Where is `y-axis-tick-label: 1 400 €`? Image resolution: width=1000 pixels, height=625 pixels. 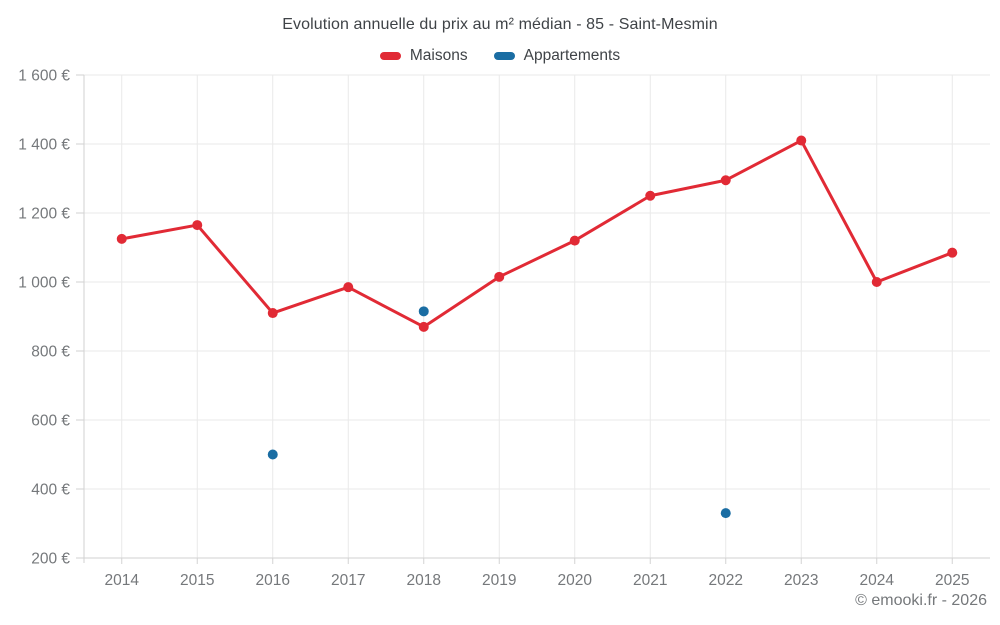 y-axis-tick-label: 1 400 € is located at coordinates (44, 145).